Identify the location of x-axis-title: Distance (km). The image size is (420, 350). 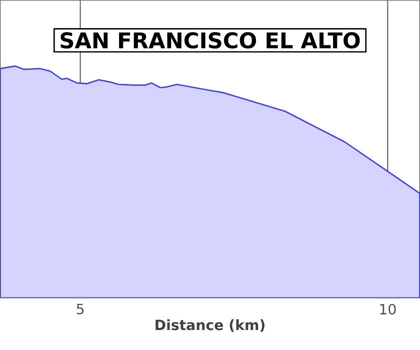
(210, 325).